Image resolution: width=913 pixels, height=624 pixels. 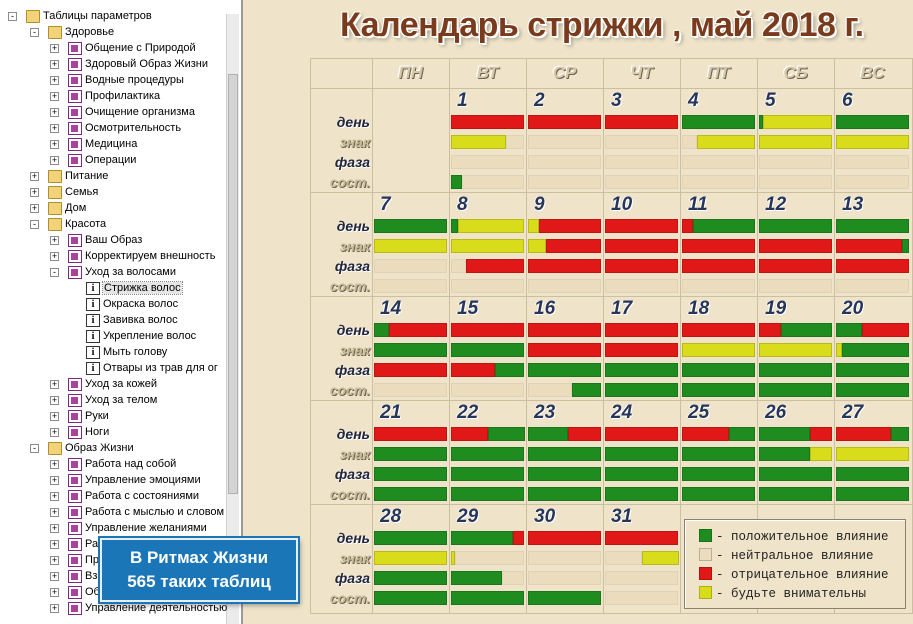 What do you see at coordinates (83, 560) in the screenshot?
I see `tree-item: Пр` at bounding box center [83, 560].